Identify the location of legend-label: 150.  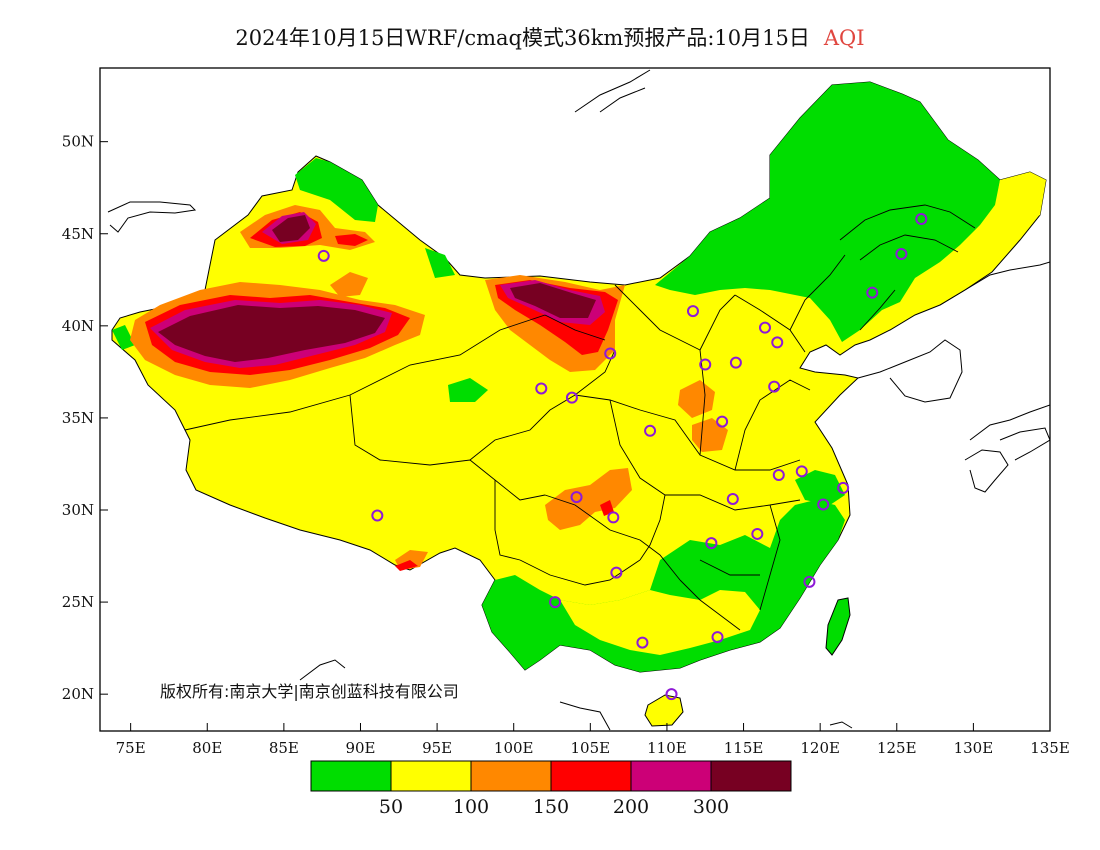
(551, 807).